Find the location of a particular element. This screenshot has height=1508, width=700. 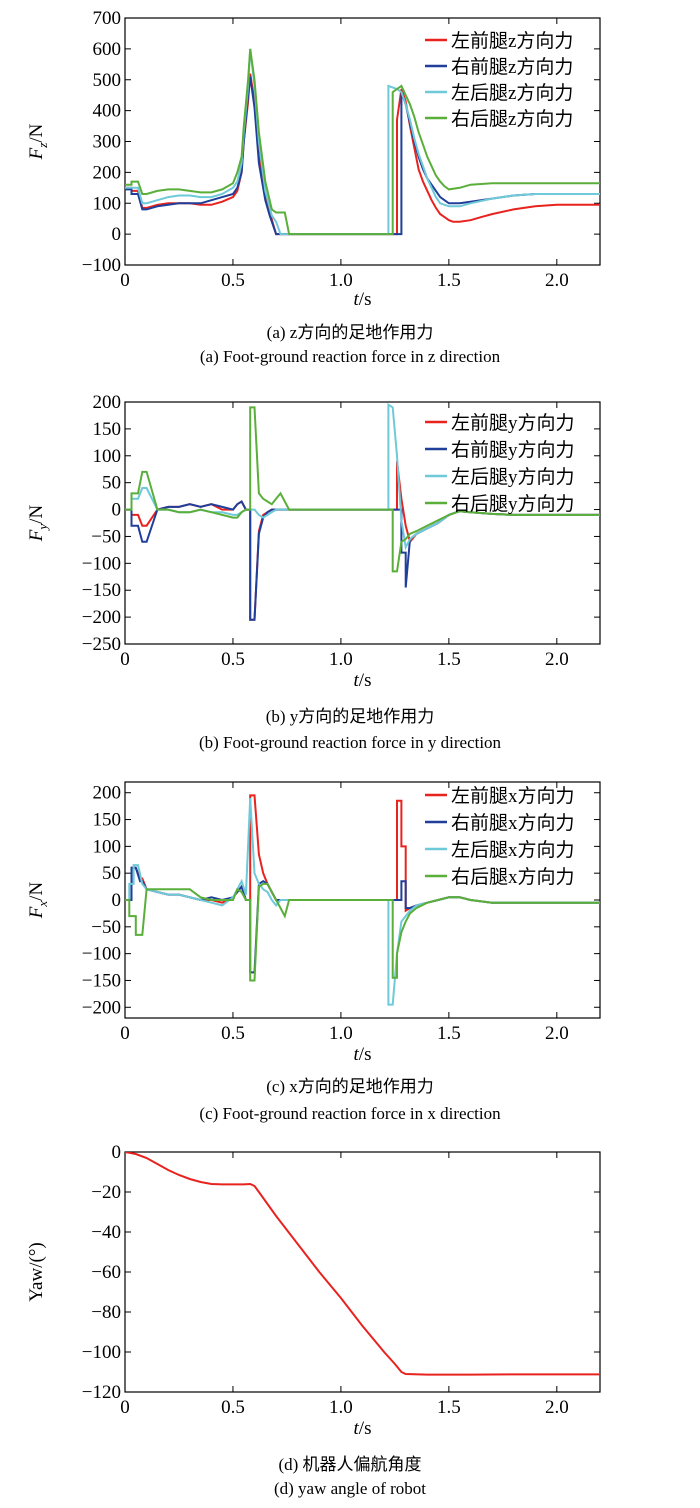

y-tick-label: 600 is located at coordinates (107, 49).